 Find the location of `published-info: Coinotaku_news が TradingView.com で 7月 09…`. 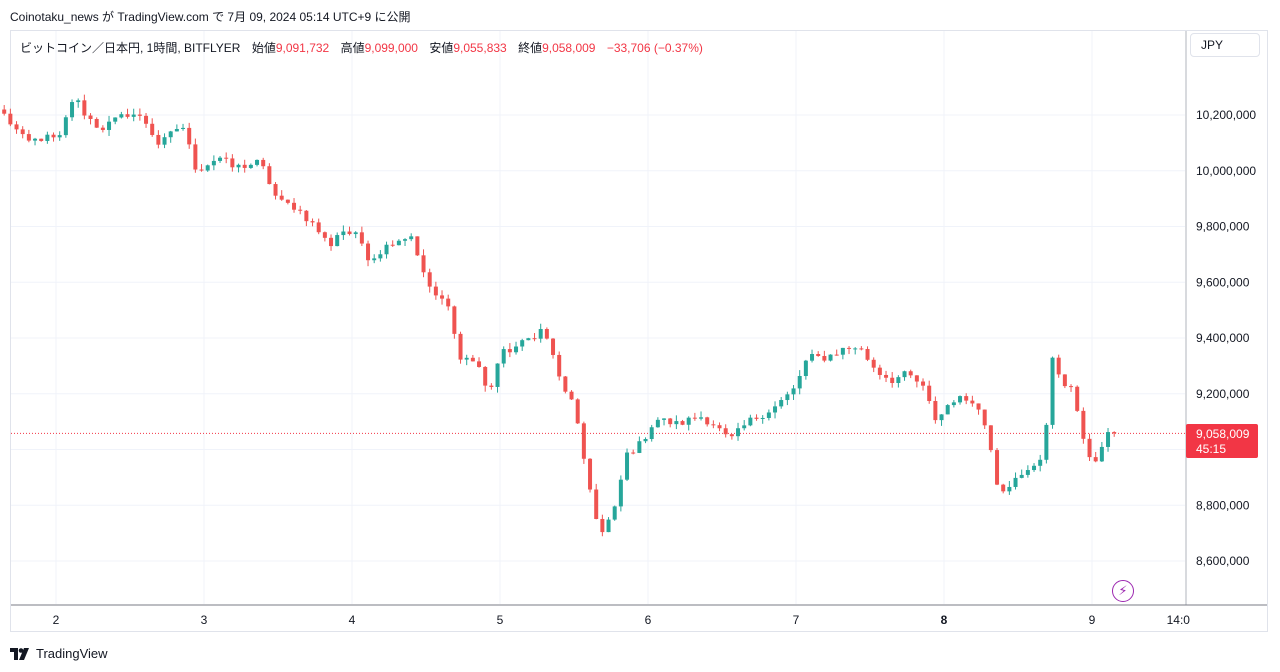

published-info: Coinotaku_news が TradingView.com で 7月 09… is located at coordinates (210, 17).